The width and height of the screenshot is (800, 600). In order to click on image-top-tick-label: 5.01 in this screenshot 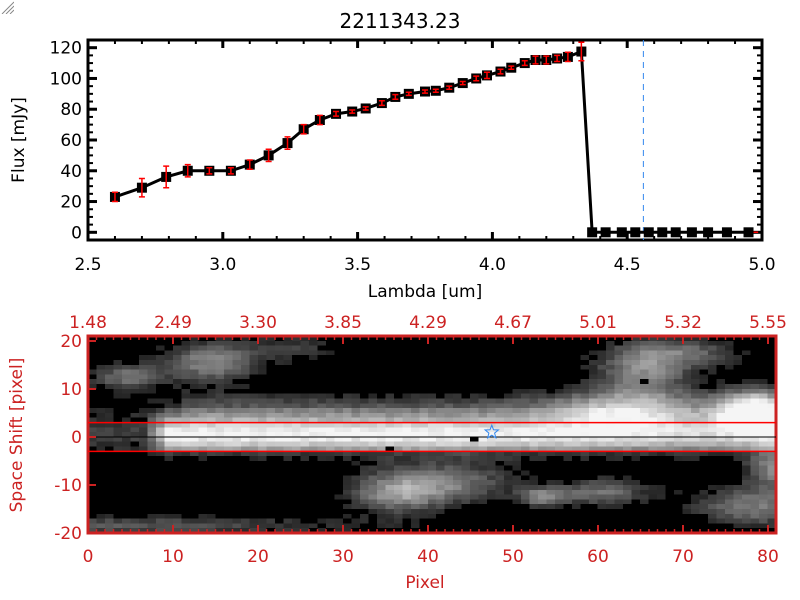, I will do `click(598, 323)`.